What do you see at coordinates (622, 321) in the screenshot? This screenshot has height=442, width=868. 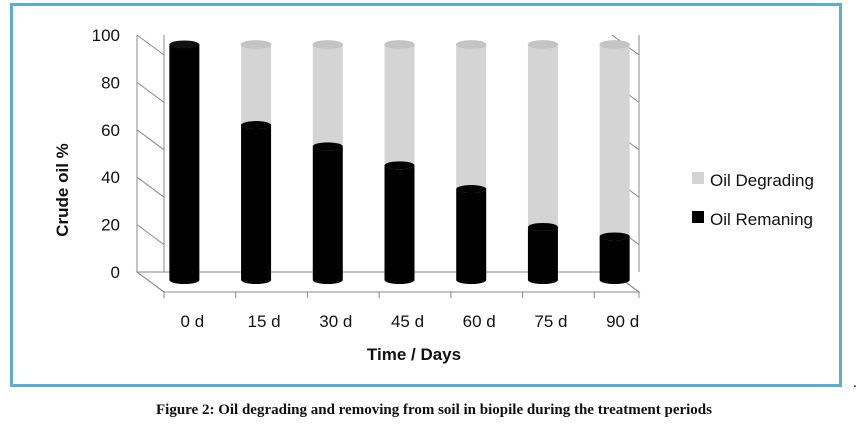 I see `x-tick-label: 90 d` at bounding box center [622, 321].